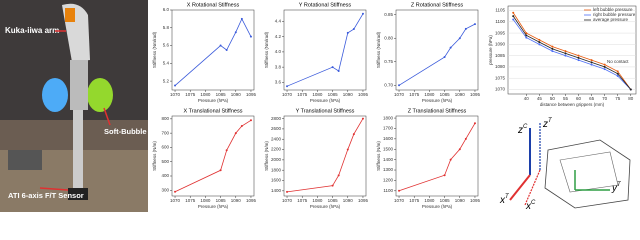  I want to click on y-tick-label: 0.85, so click(388, 14).